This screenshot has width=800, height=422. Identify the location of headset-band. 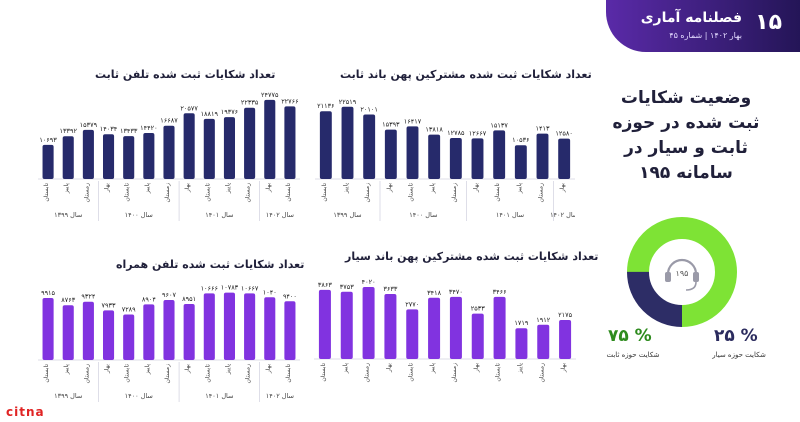
(682, 266).